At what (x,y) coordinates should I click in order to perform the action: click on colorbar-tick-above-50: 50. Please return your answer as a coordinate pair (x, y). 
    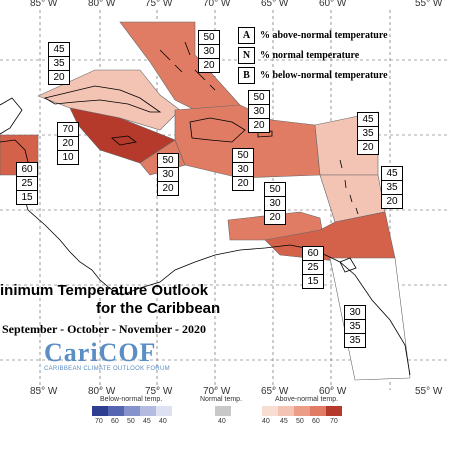
    Looking at the image, I should click on (300, 421).